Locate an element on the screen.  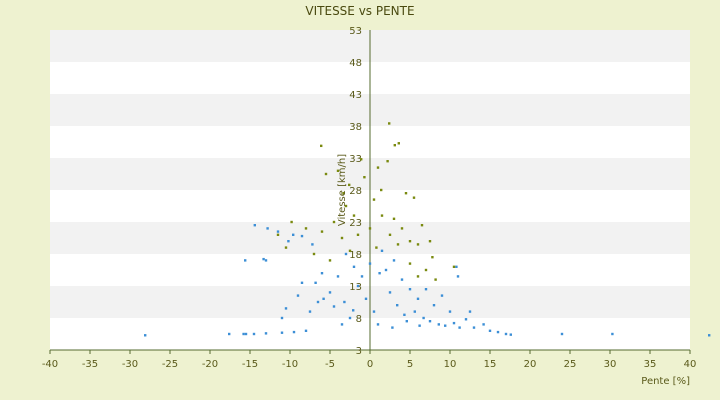
x-tick-label: 20 is located at coordinates (530, 364).